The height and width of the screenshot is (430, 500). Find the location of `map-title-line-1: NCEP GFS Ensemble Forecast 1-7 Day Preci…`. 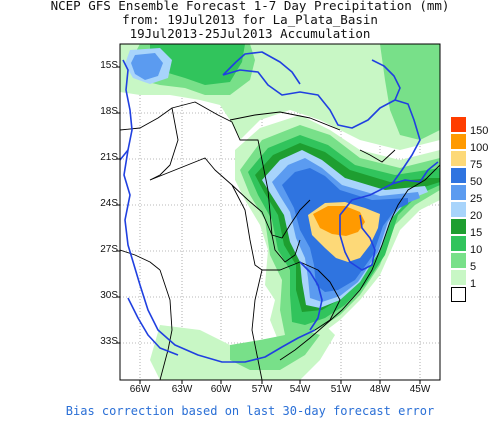

map-title-line-1: NCEP GFS Ensemble Forecast 1-7 Day Preci… is located at coordinates (250, 6).